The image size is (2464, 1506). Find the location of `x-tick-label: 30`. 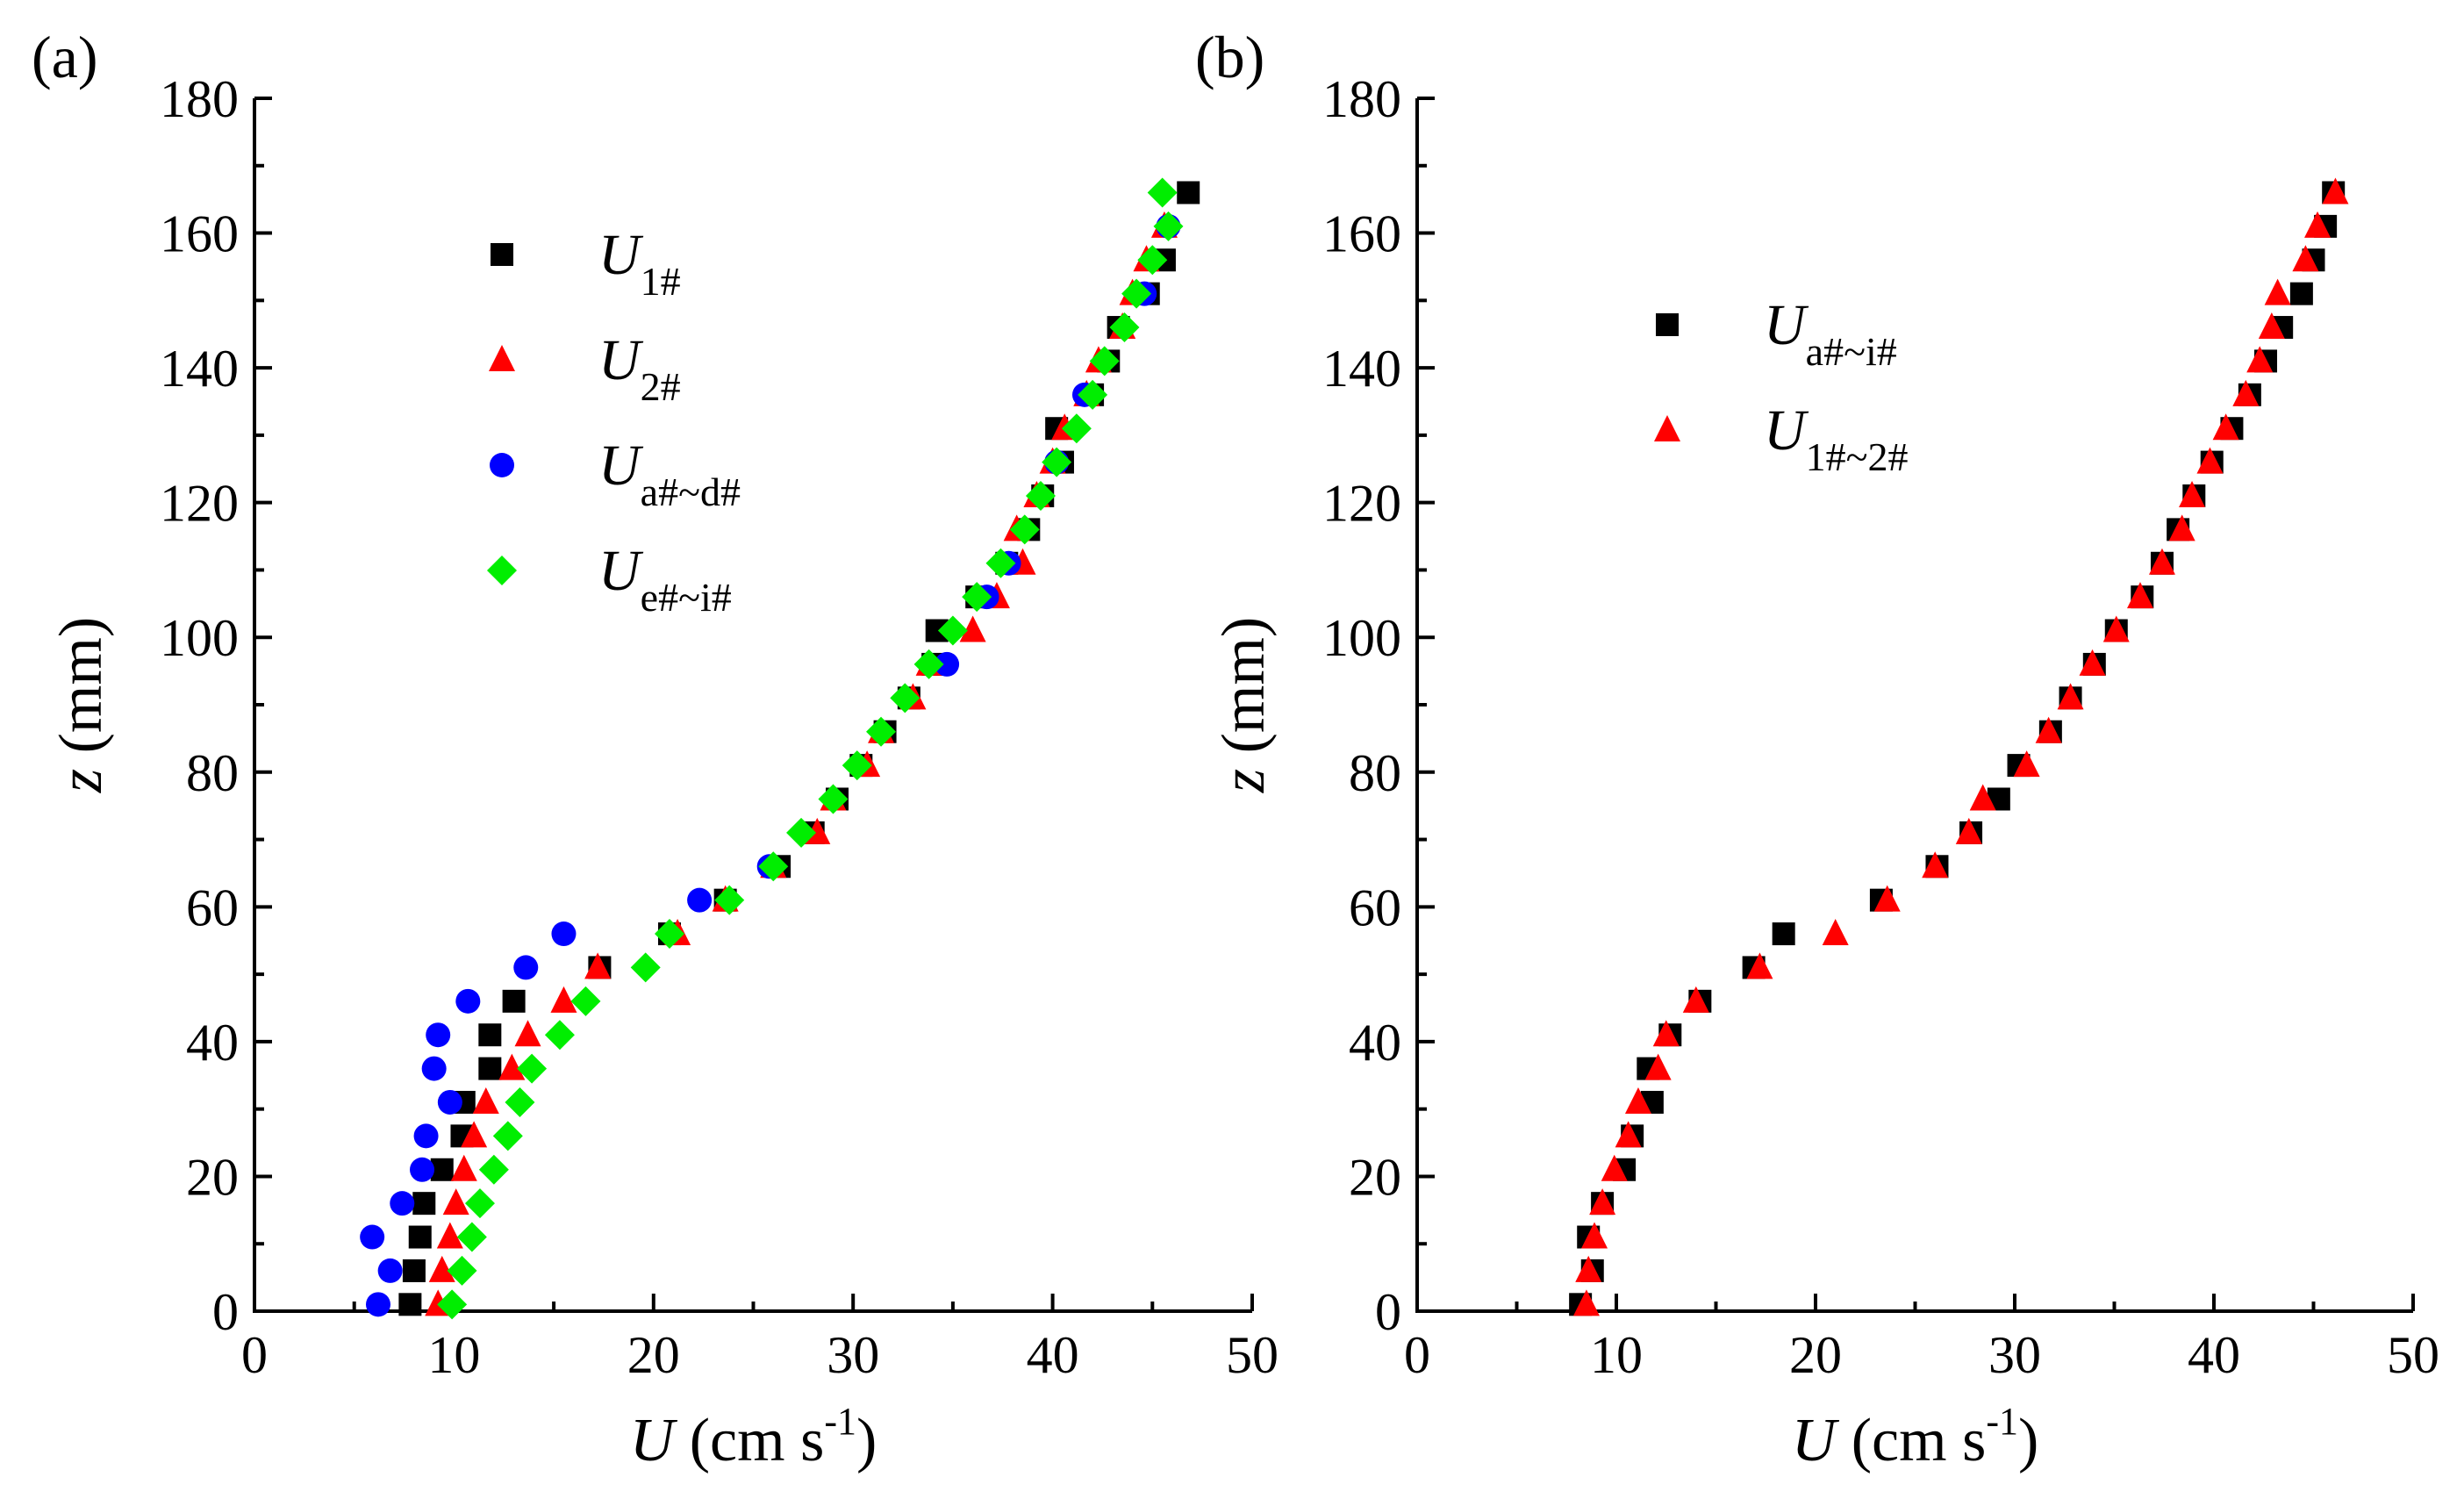

x-tick-label: 30 is located at coordinates (853, 1355).